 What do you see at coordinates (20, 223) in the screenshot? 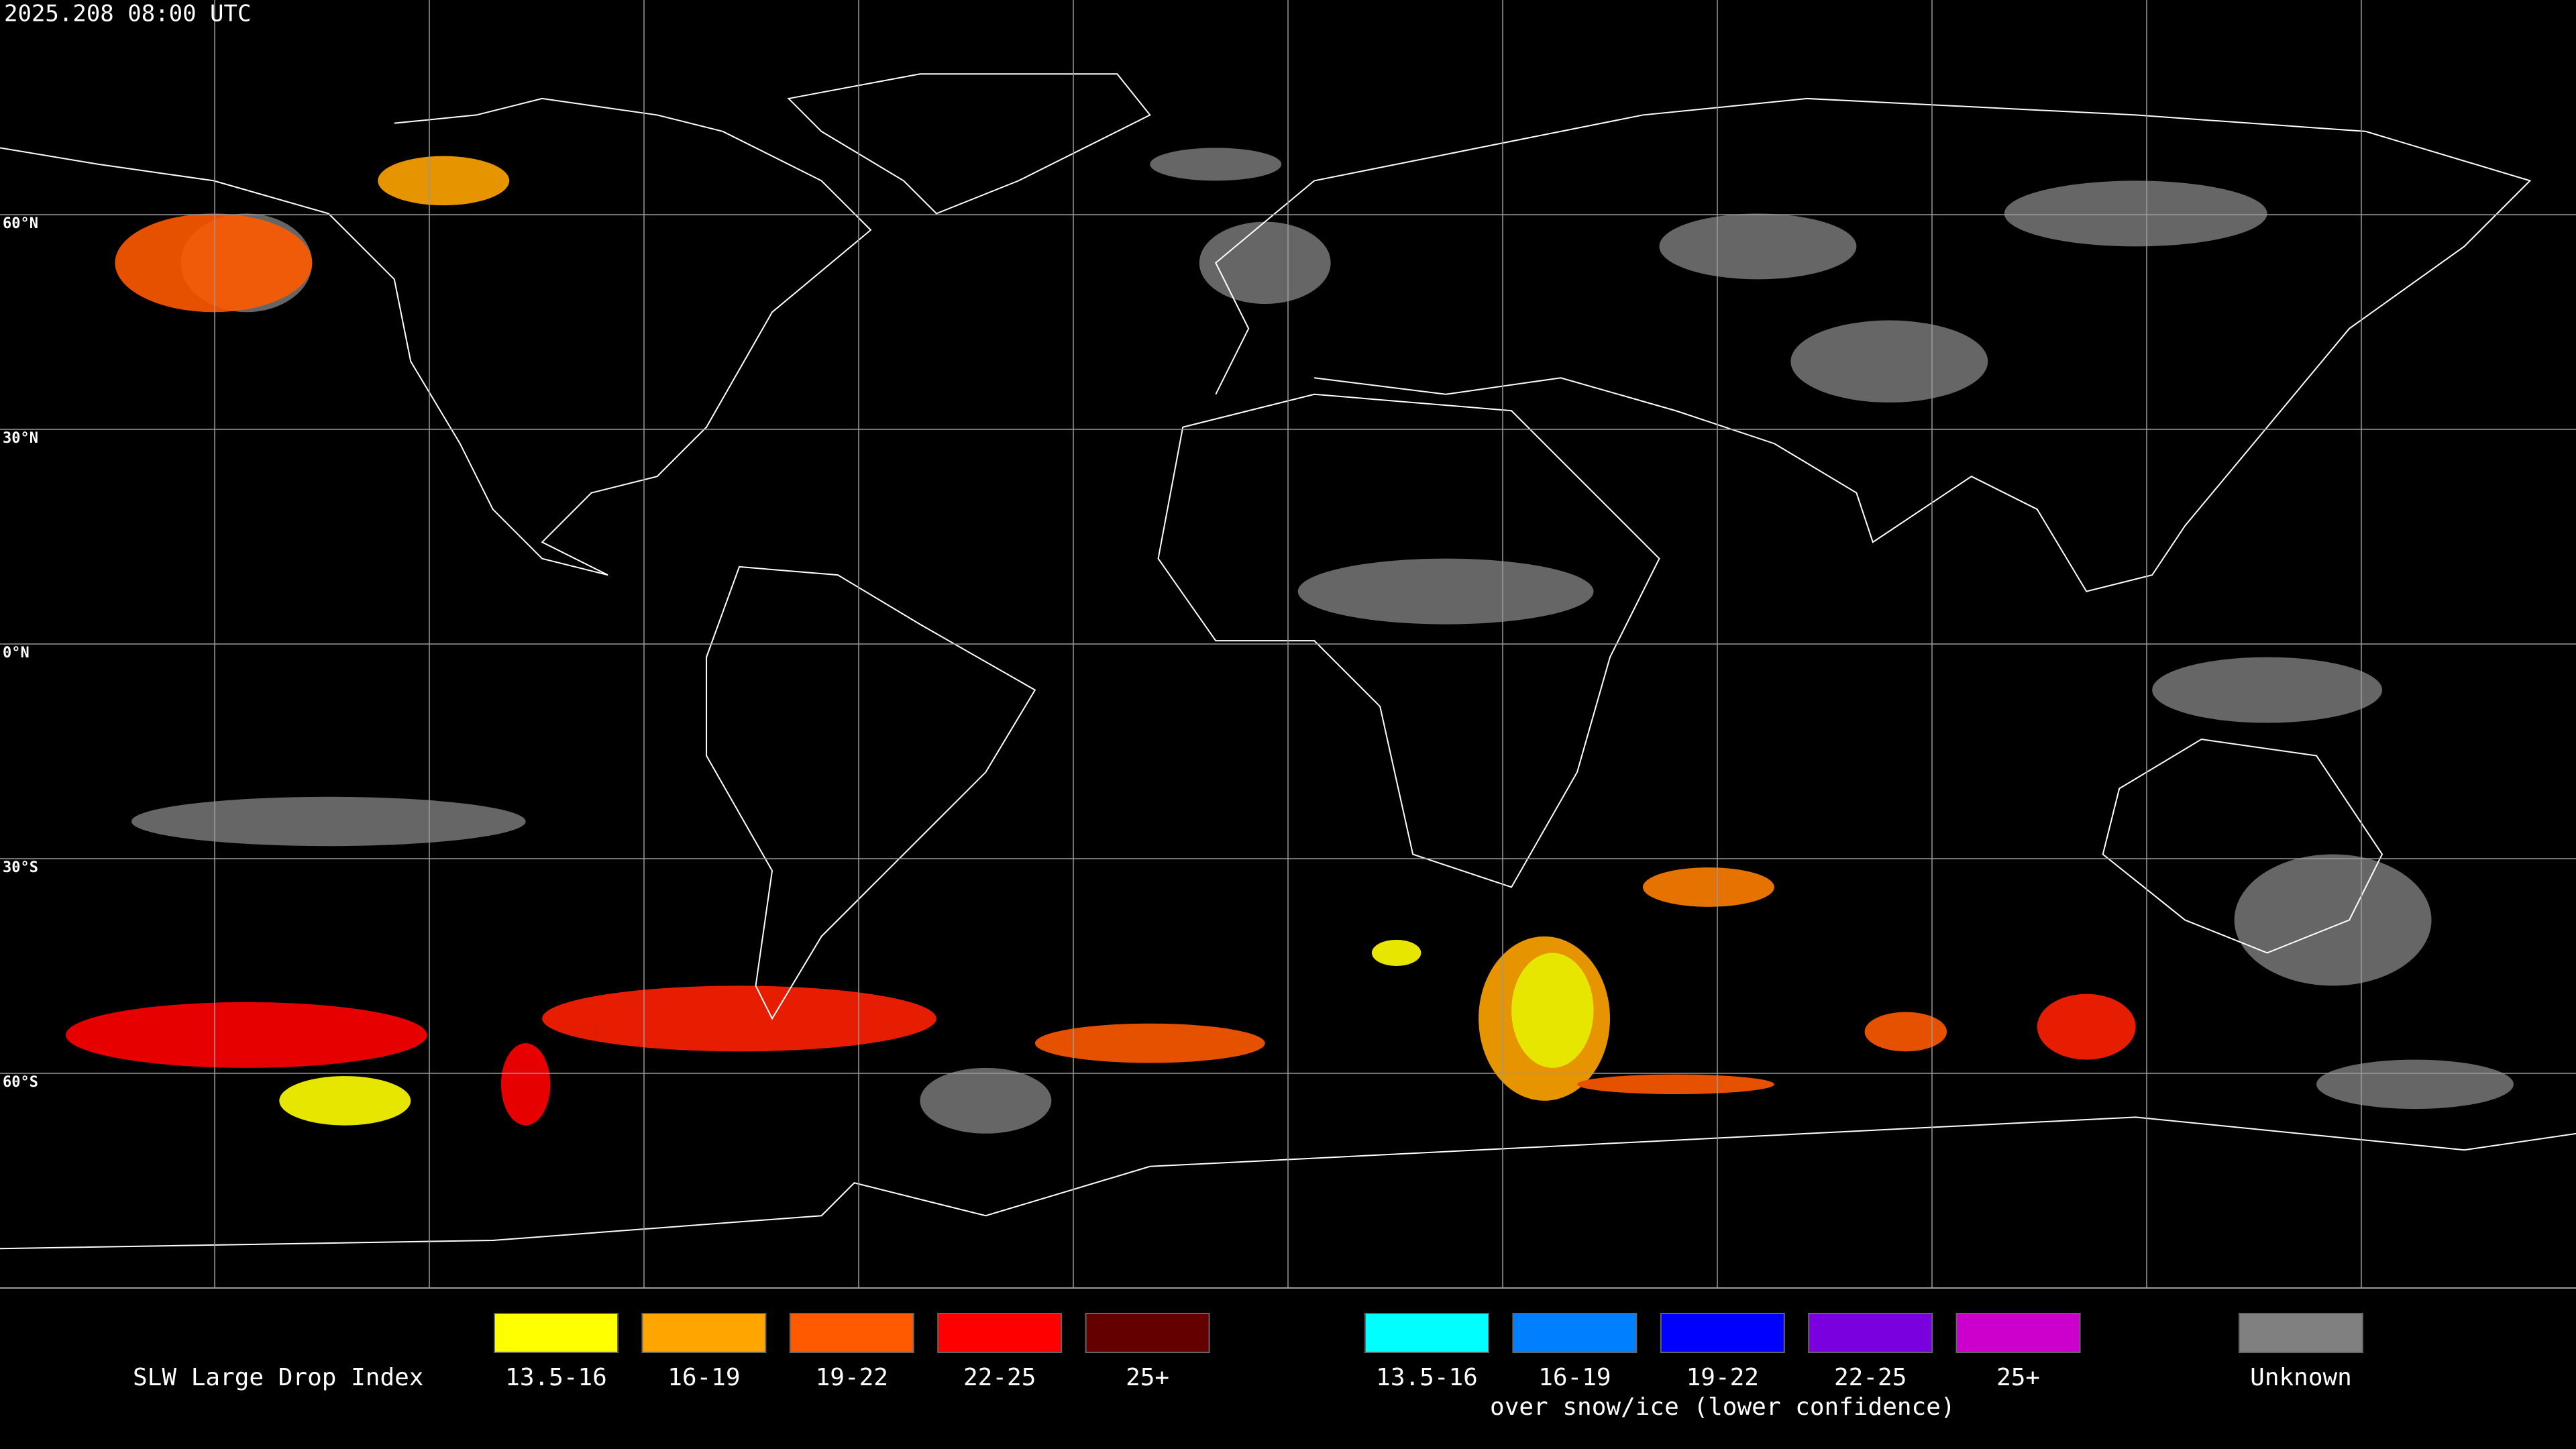
I see `latitude-label: 60°N` at bounding box center [20, 223].